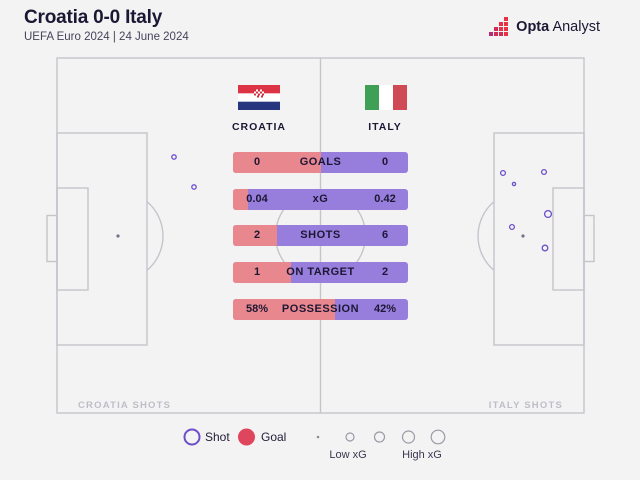  What do you see at coordinates (257, 308) in the screenshot?
I see `stat-home-value: 58%` at bounding box center [257, 308].